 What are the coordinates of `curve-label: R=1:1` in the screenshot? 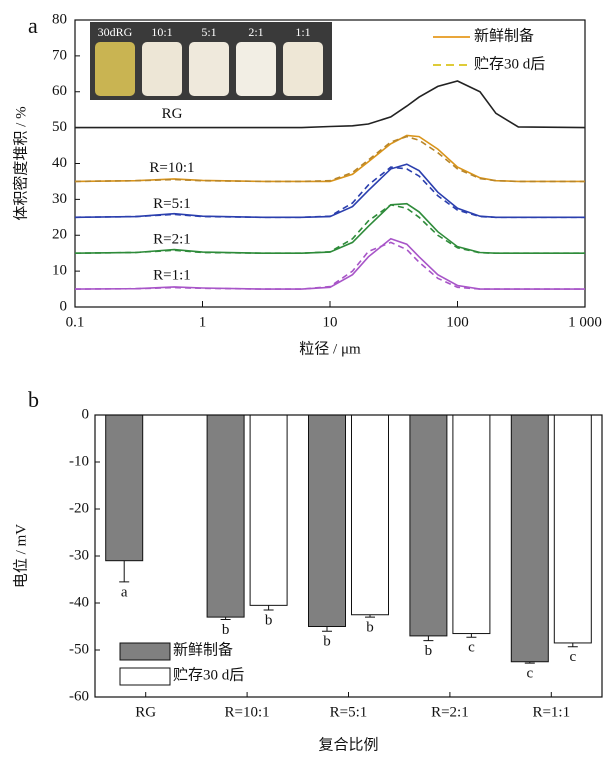 It's located at (172, 276).